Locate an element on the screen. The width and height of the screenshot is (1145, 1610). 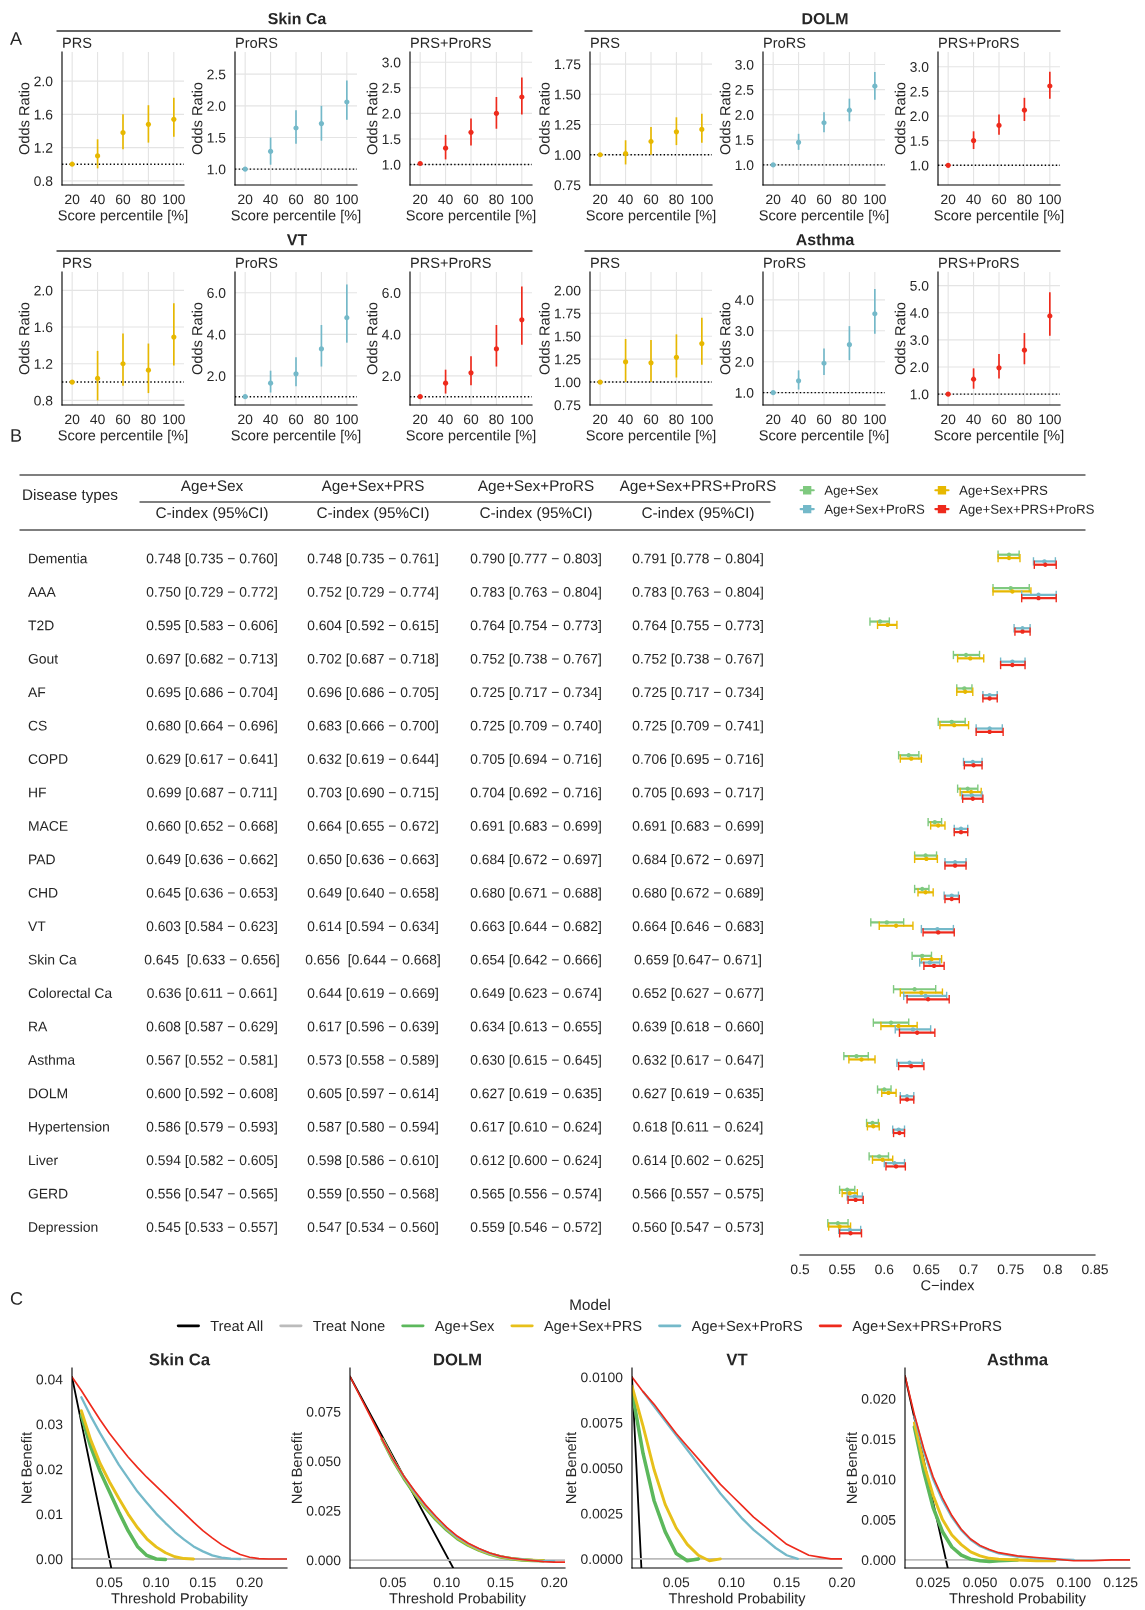
text: Skin Ca is located at coordinates (297, 18).